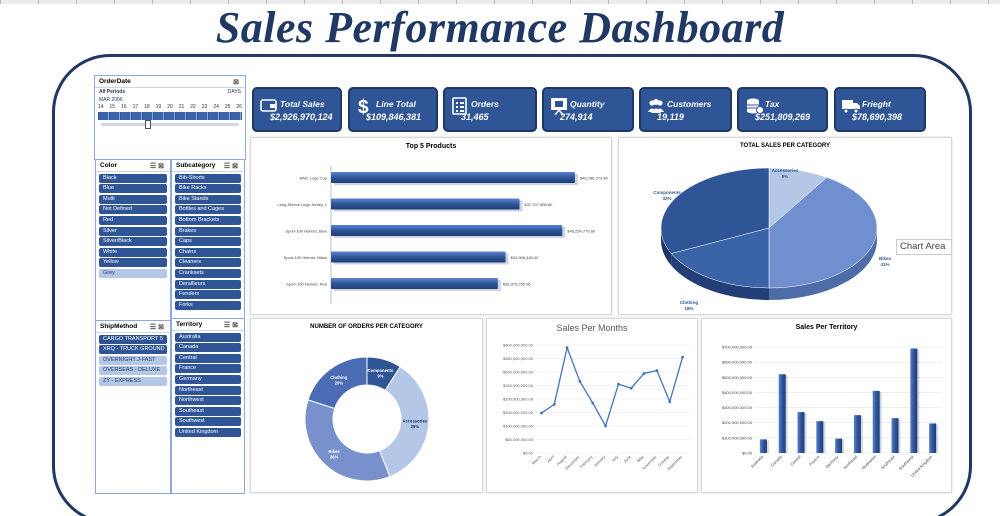 This screenshot has height=516, width=1000. I want to click on slicer-item: Southwest, so click(208, 422).